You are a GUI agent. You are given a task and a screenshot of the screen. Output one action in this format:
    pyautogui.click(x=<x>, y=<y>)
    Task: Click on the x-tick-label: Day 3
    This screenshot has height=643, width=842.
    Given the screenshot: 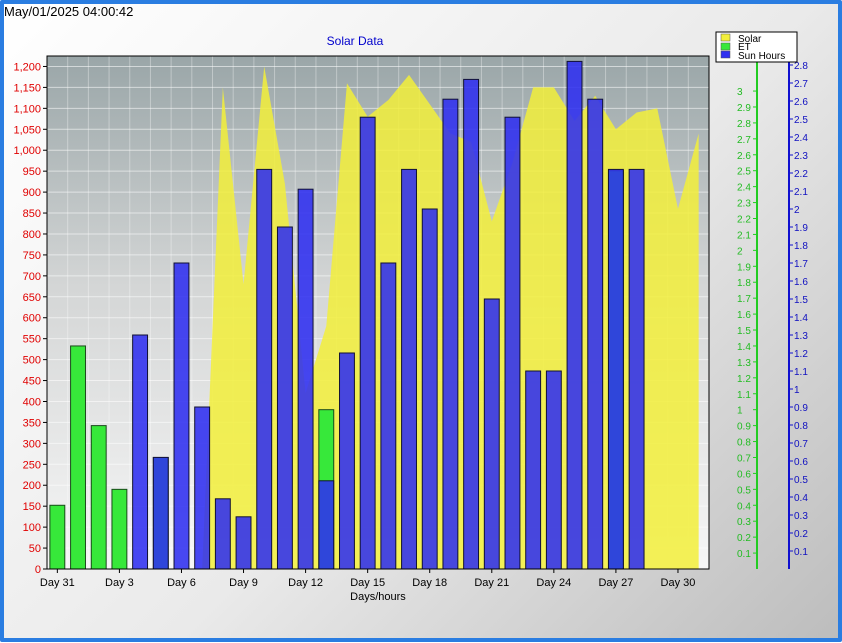 What is the action you would take?
    pyautogui.click(x=119, y=583)
    